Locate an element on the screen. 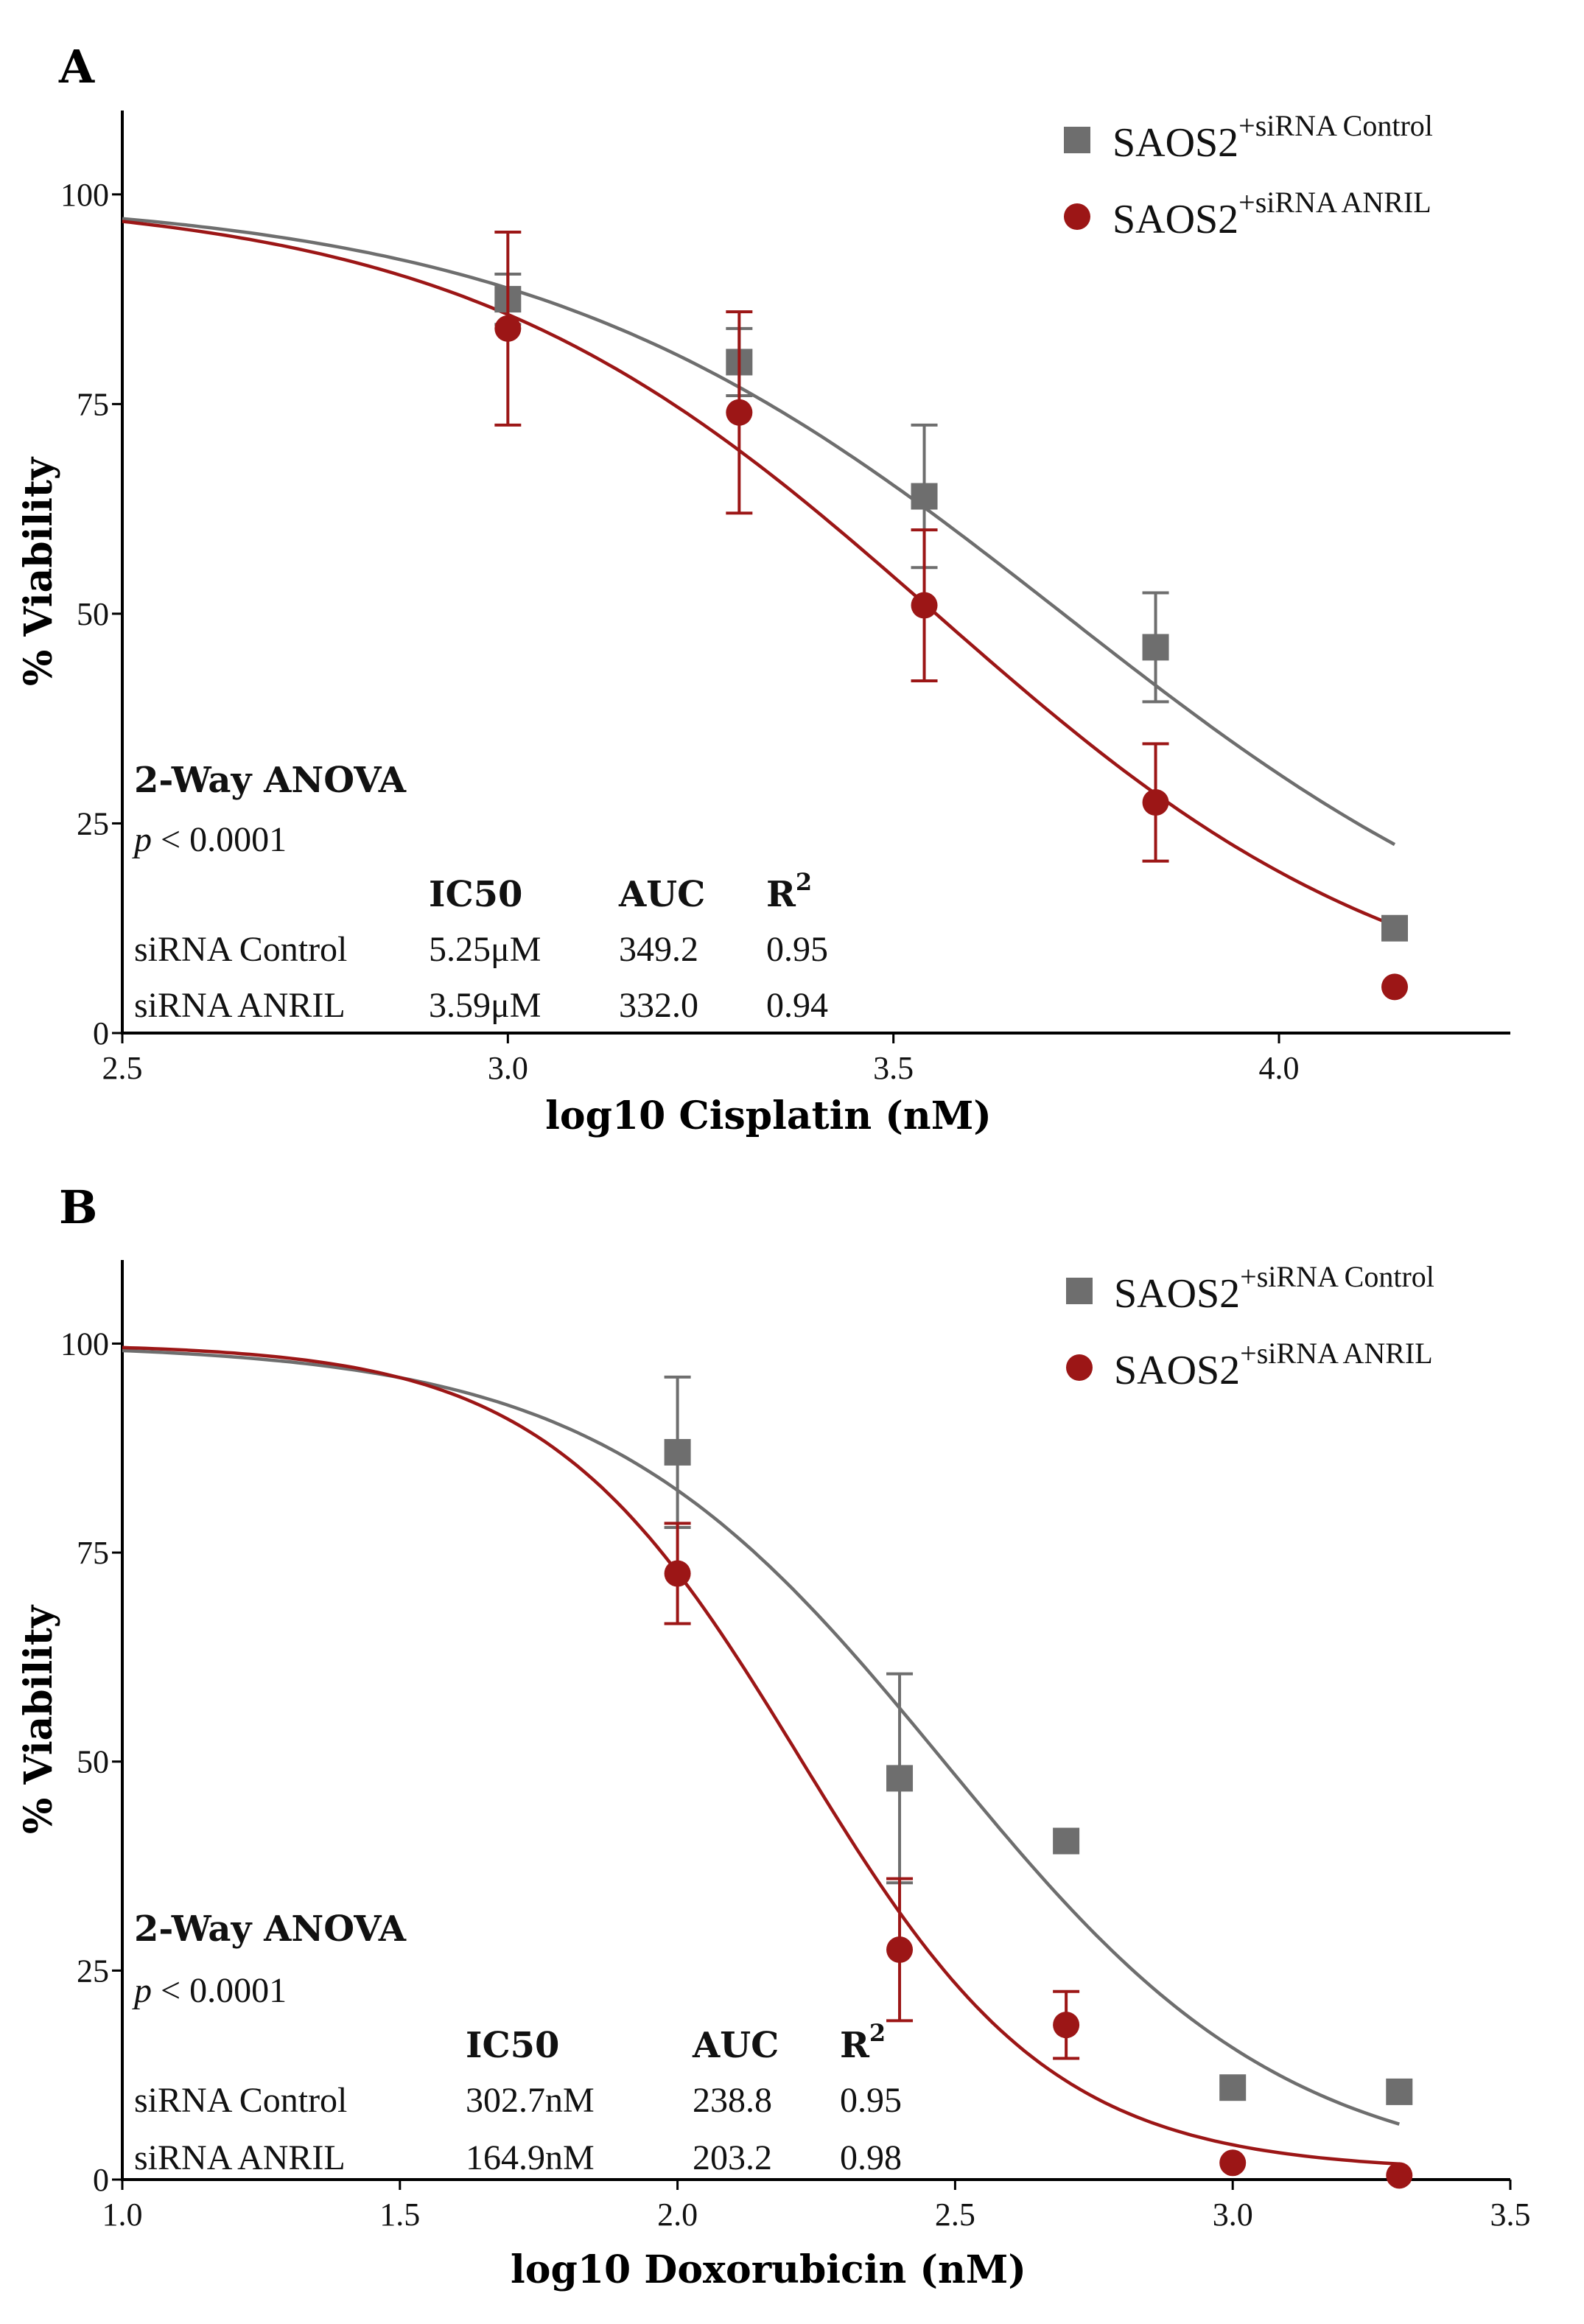 The width and height of the screenshot is (1584, 2324). table-cell-ic50: 5.25μM is located at coordinates (485, 949).